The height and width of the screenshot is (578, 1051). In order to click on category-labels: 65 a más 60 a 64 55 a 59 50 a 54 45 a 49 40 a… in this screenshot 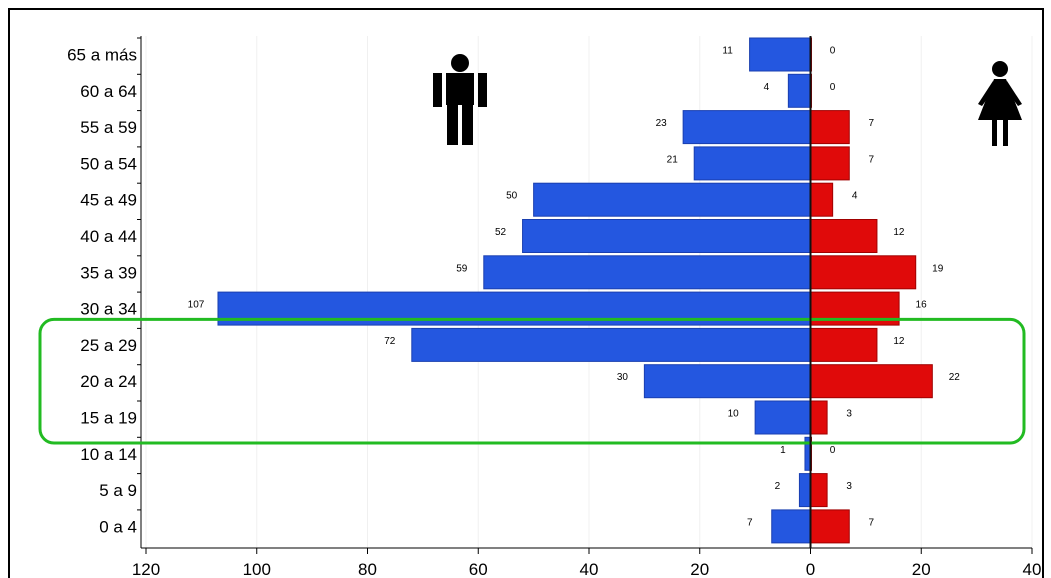, I will do `click(102, 291)`.